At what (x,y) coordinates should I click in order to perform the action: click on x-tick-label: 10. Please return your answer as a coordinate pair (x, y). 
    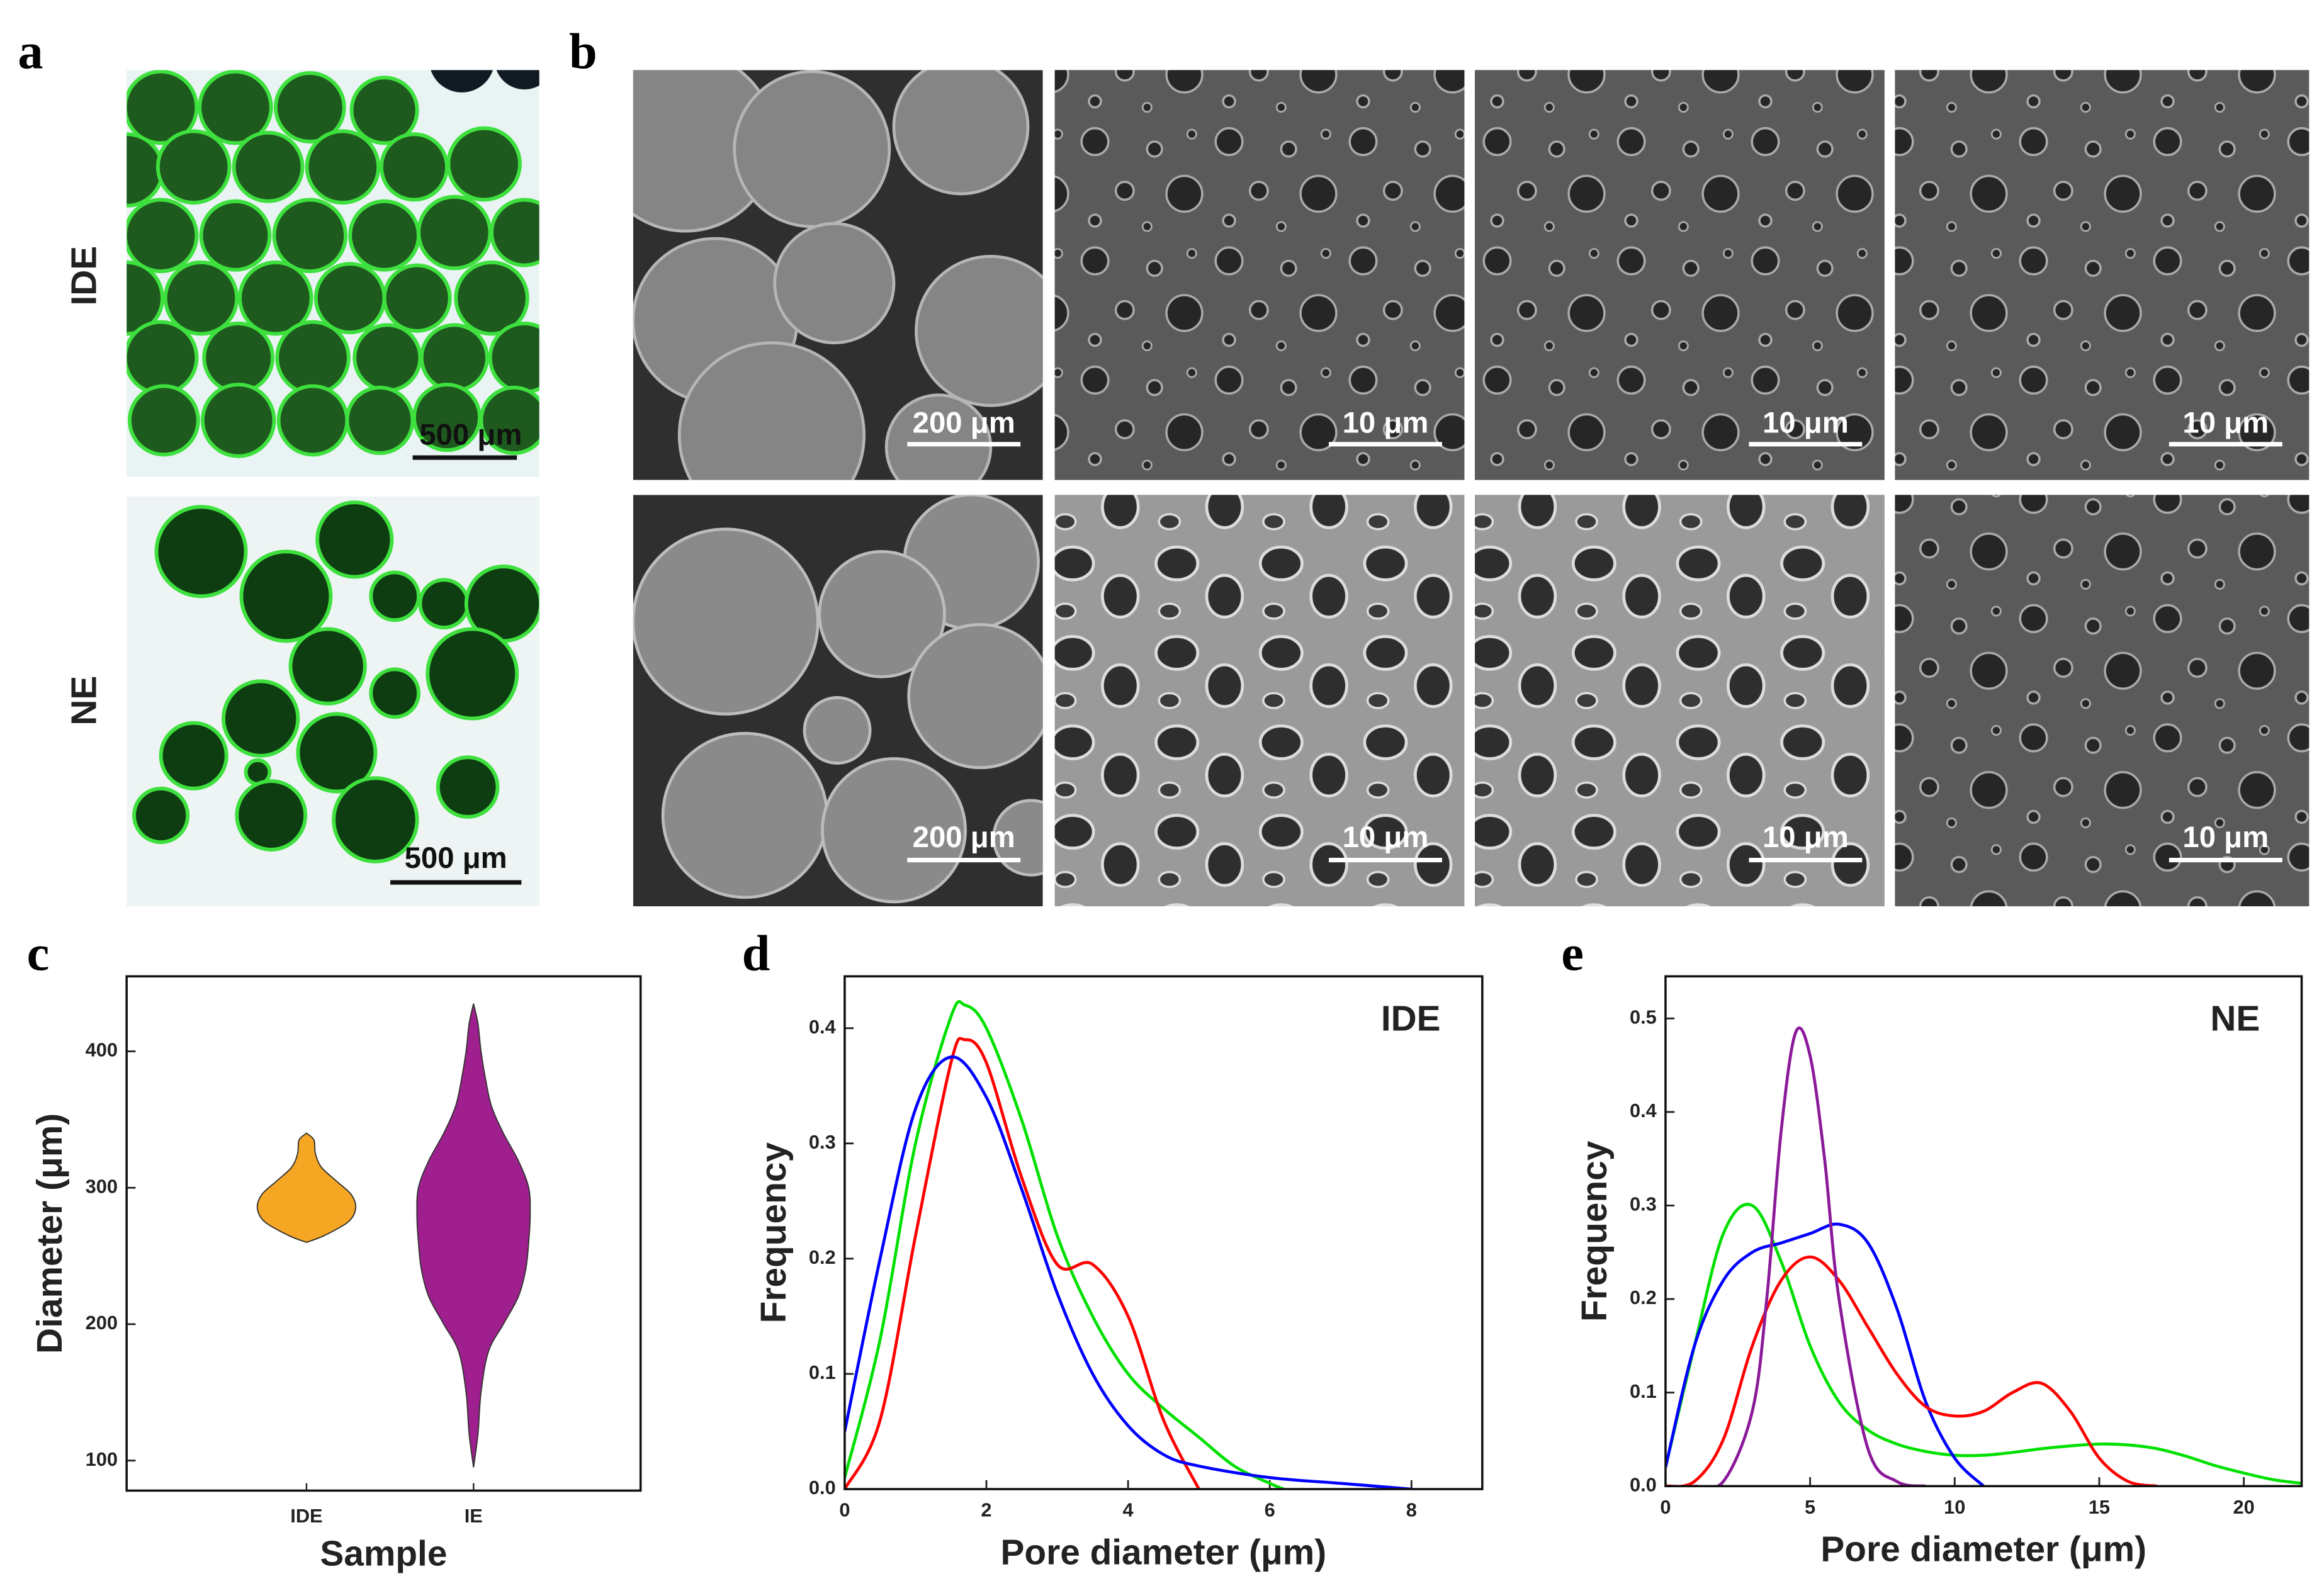
    Looking at the image, I should click on (1954, 1507).